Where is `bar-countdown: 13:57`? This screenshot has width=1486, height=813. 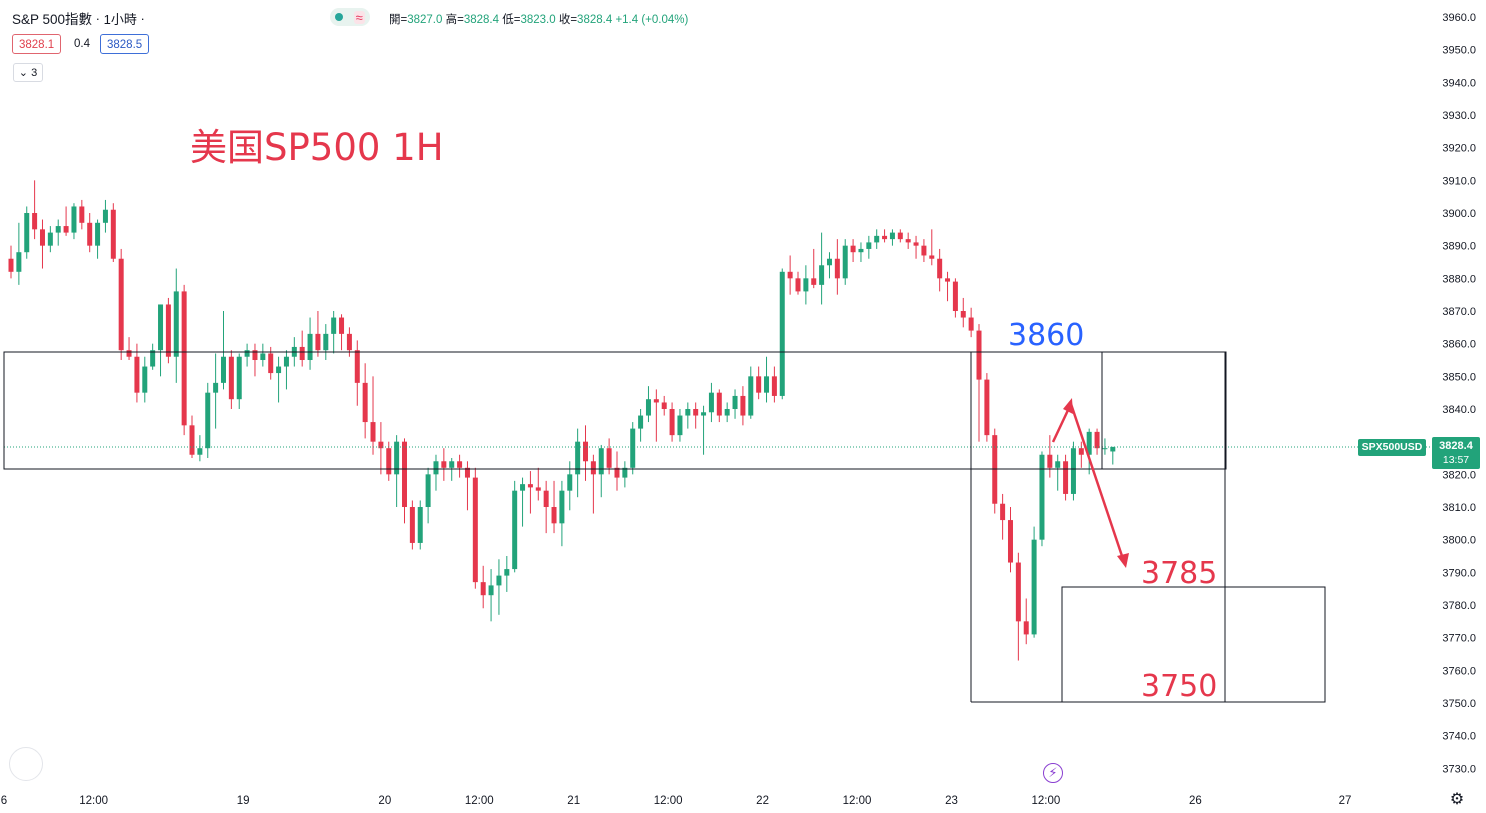 bar-countdown: 13:57 is located at coordinates (1456, 460).